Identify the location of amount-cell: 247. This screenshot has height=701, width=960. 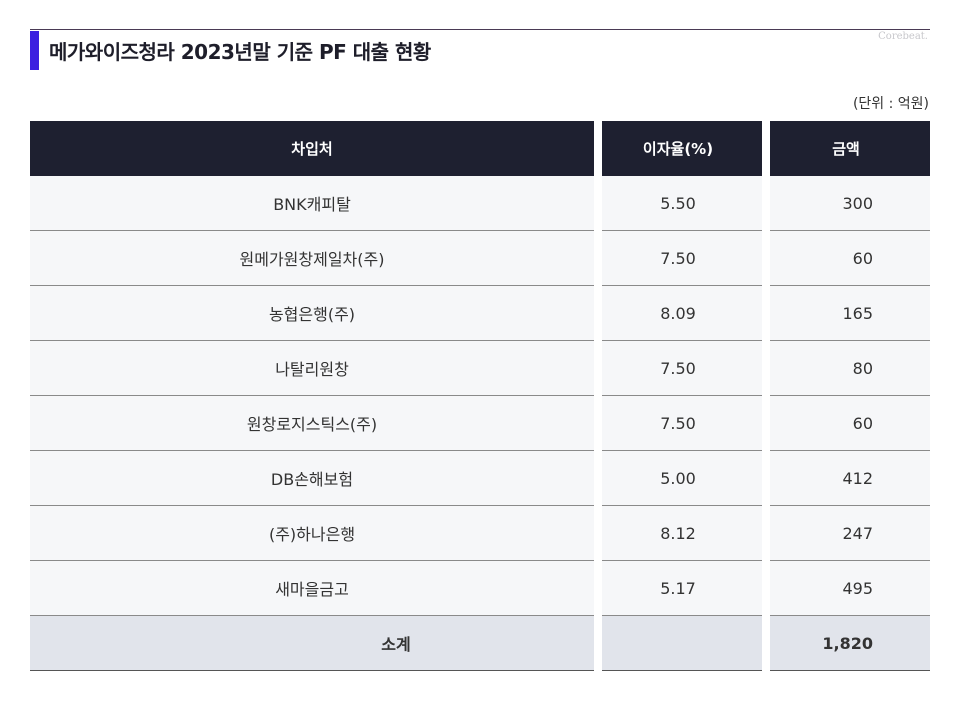
(846, 533).